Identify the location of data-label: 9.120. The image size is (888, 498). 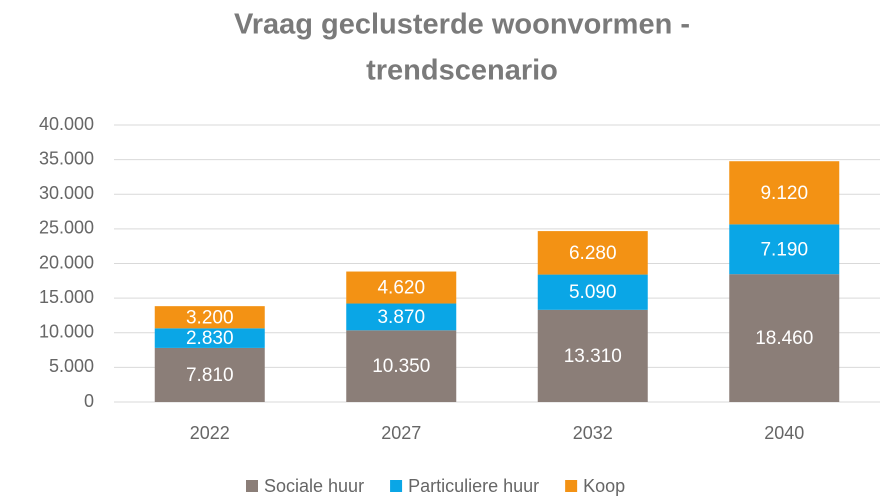
(784, 193).